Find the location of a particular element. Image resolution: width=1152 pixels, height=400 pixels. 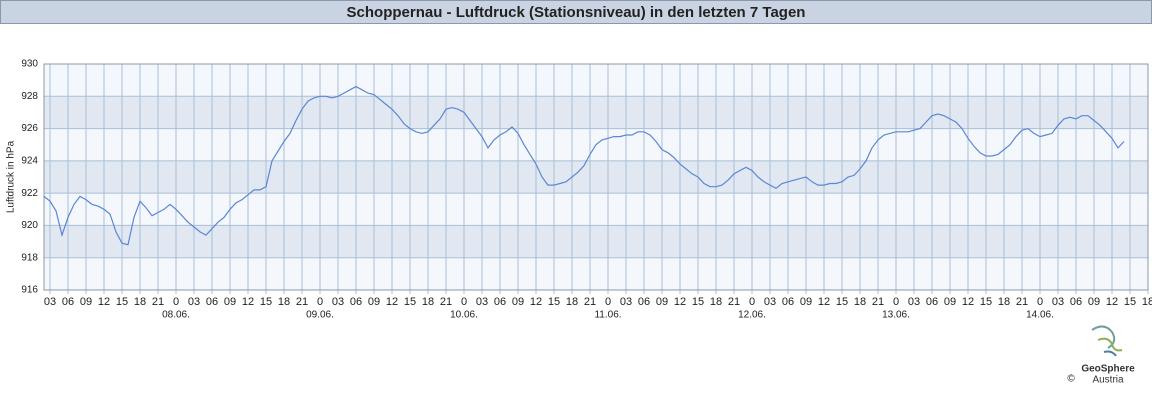

x-date-label: 10.06. is located at coordinates (464, 315).